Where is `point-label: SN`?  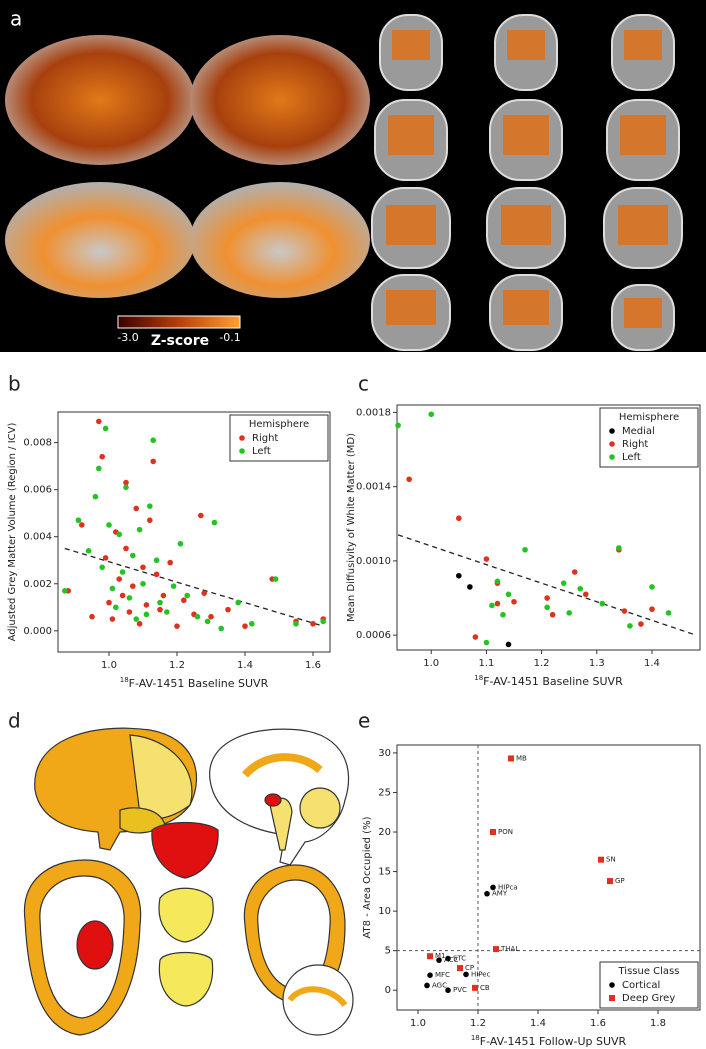 point-label: SN is located at coordinates (611, 860).